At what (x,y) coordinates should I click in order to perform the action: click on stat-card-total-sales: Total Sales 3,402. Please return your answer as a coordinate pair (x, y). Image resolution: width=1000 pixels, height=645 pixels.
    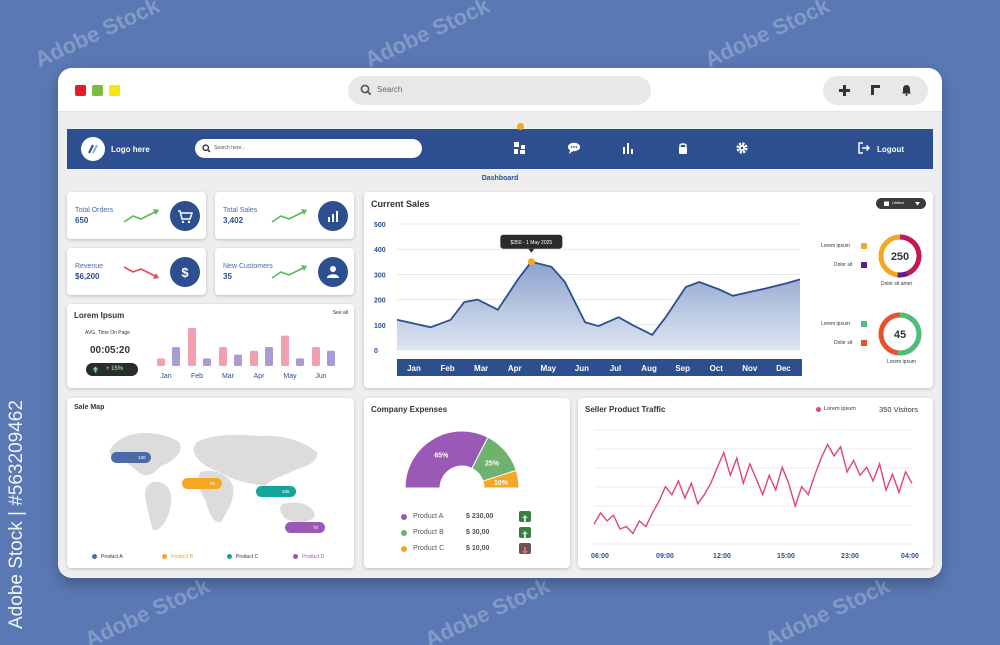
    Looking at the image, I should click on (284, 215).